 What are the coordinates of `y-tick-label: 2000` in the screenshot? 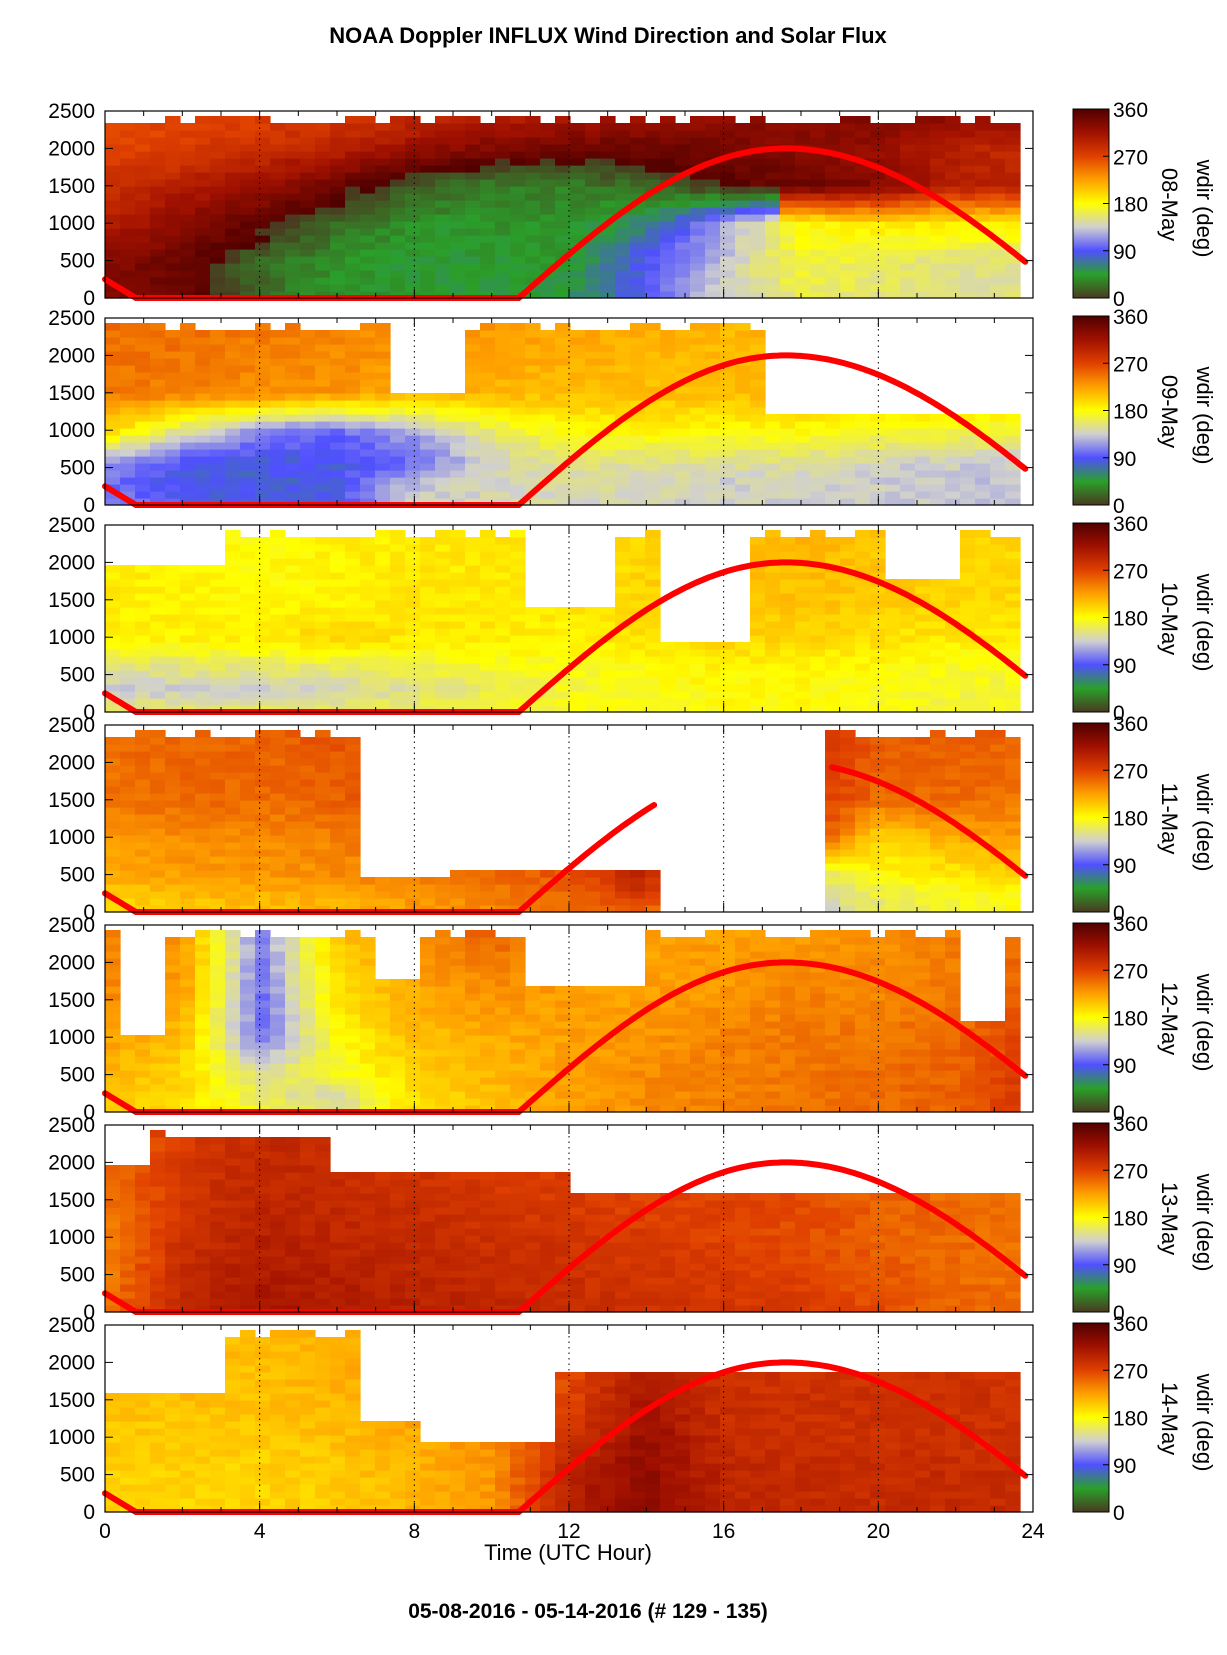 It's located at (71, 562).